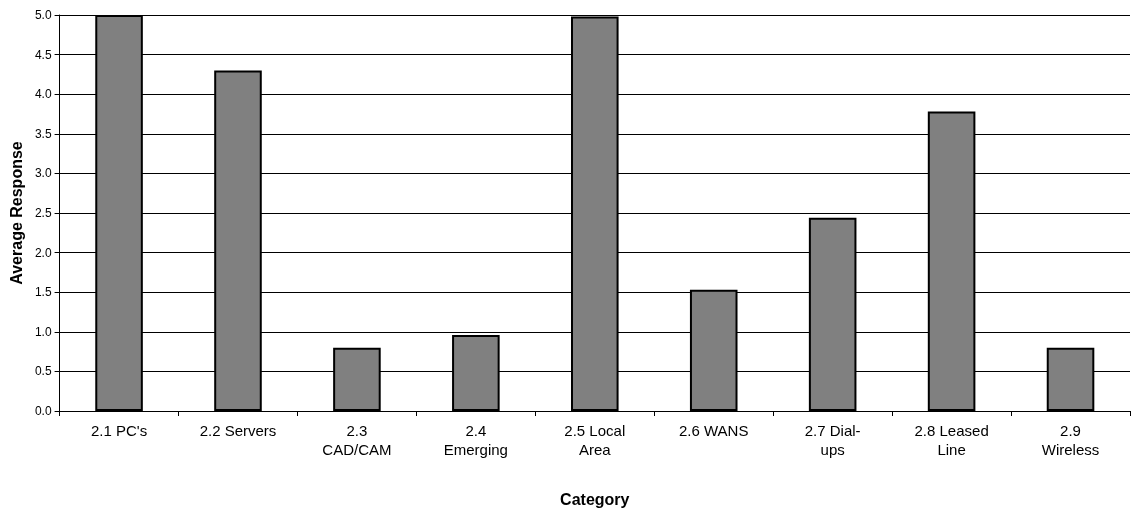  Describe the element at coordinates (43, 94) in the screenshot. I see `y-tick-label: 4.0` at that location.